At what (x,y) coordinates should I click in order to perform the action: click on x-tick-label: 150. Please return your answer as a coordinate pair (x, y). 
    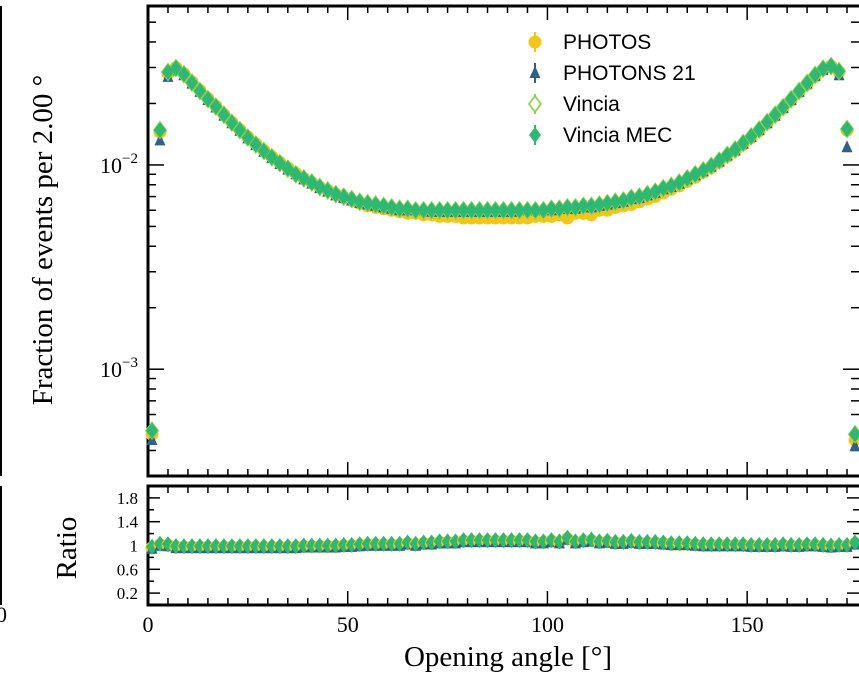
    Looking at the image, I should click on (747, 624).